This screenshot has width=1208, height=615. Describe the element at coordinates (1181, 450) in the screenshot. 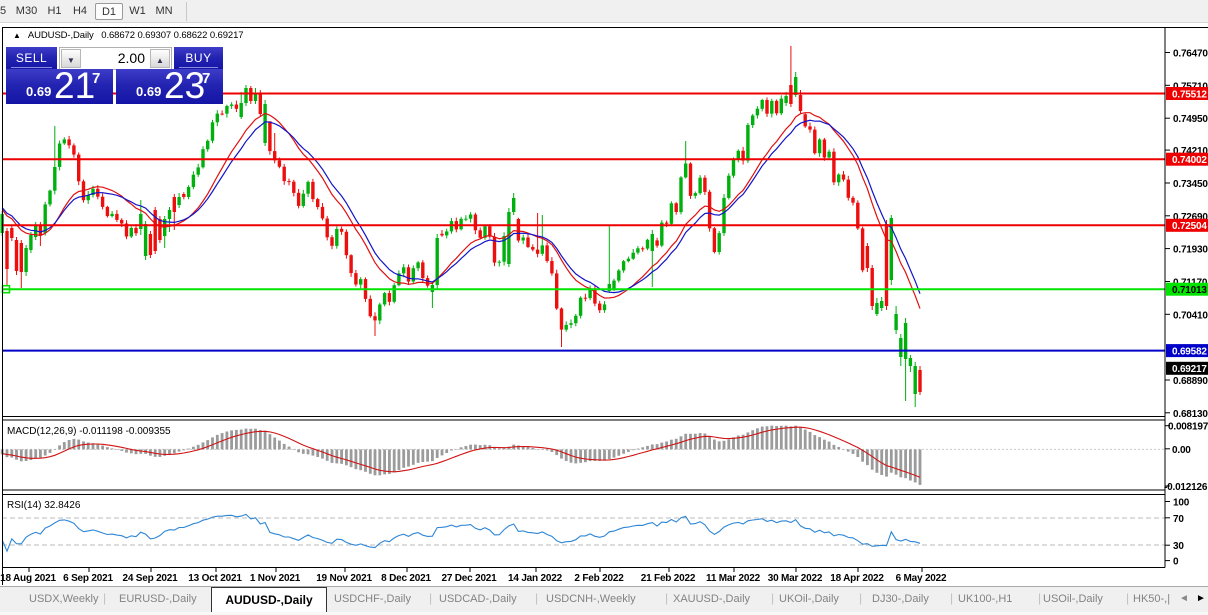

I see `svg-text: 0.00` at that location.